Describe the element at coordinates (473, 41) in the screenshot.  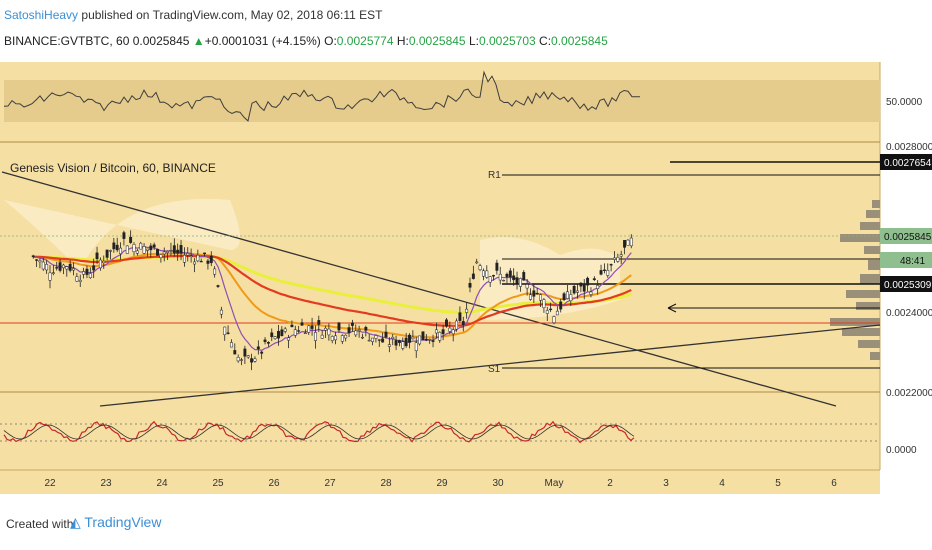
I see `low-label: L:` at that location.